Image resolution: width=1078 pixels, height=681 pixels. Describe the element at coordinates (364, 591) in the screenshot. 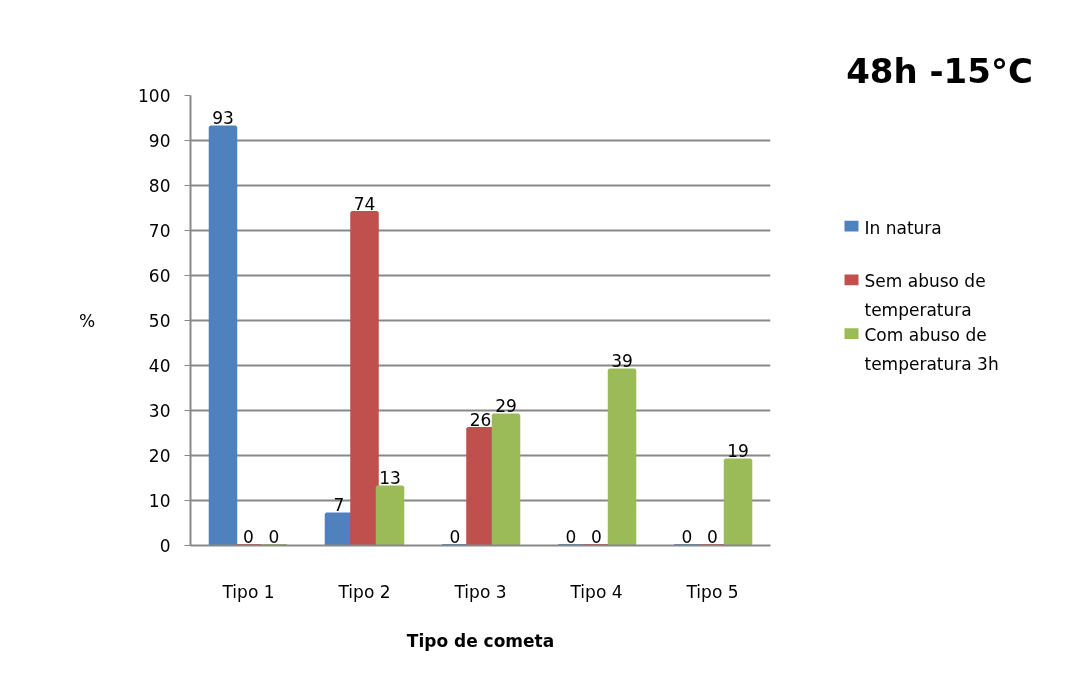

I see `x-tick-label: Tipo 2` at that location.